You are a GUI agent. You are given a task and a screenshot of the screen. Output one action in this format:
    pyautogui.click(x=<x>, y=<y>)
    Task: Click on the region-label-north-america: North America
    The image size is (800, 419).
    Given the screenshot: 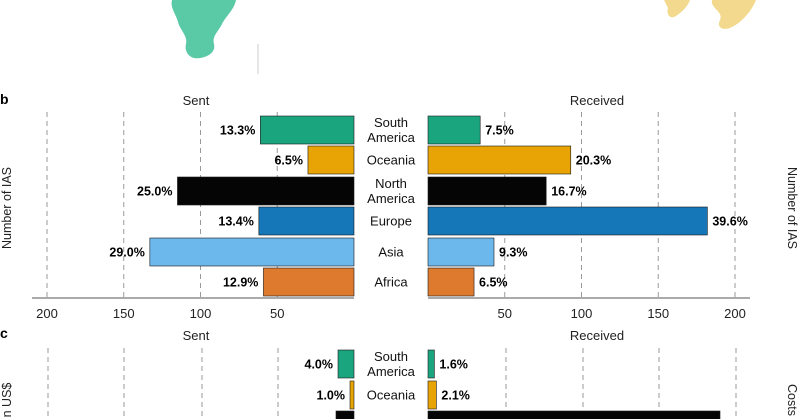 What is the action you would take?
    pyautogui.click(x=391, y=191)
    